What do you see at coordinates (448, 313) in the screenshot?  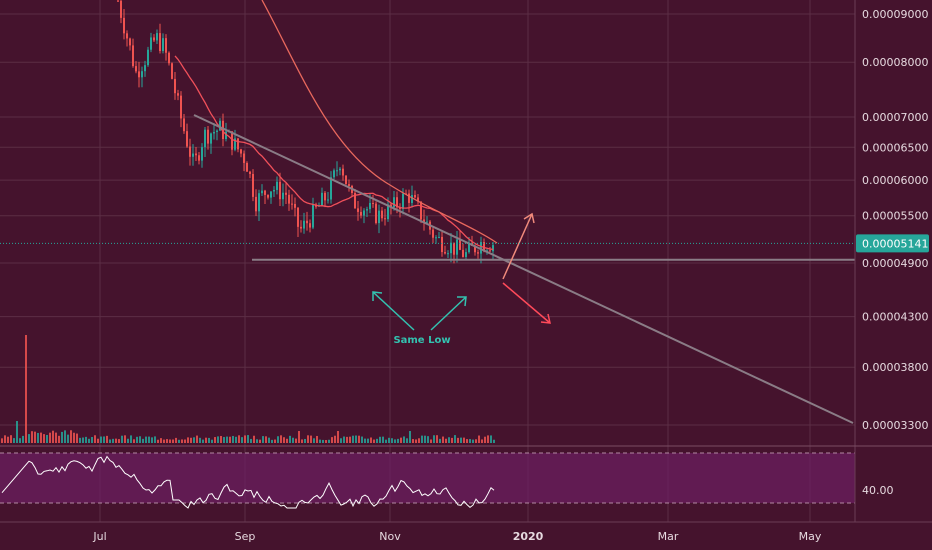 I see `same-low-arrow-right` at bounding box center [448, 313].